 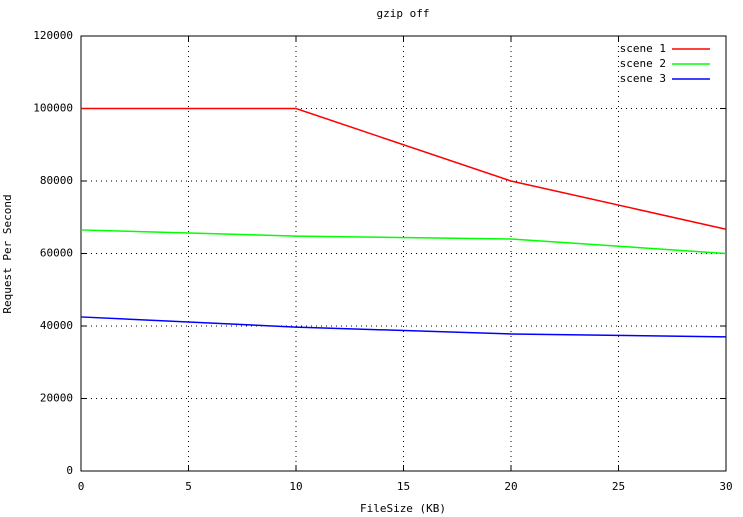 I want to click on y-tick-label: 20000, so click(x=56, y=398).